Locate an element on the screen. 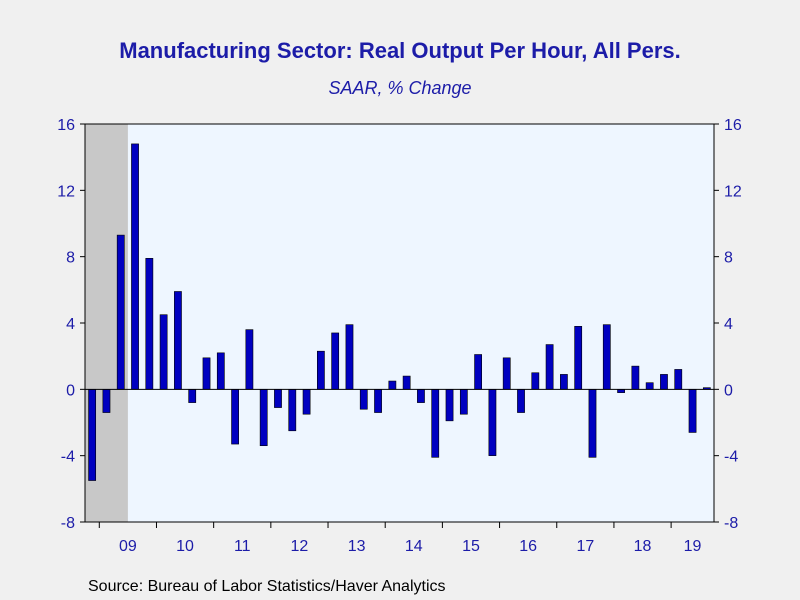 The image size is (800, 600). y-tick-label-right: 12 is located at coordinates (733, 191).